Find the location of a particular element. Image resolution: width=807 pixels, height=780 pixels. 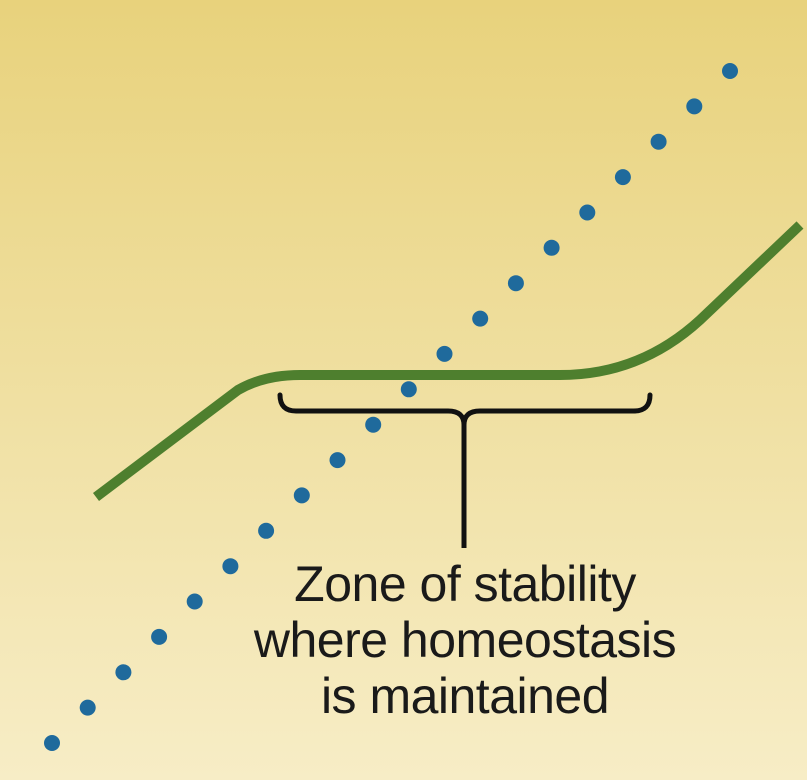

caption-line-1: Zone of stability is located at coordinates (465, 584).